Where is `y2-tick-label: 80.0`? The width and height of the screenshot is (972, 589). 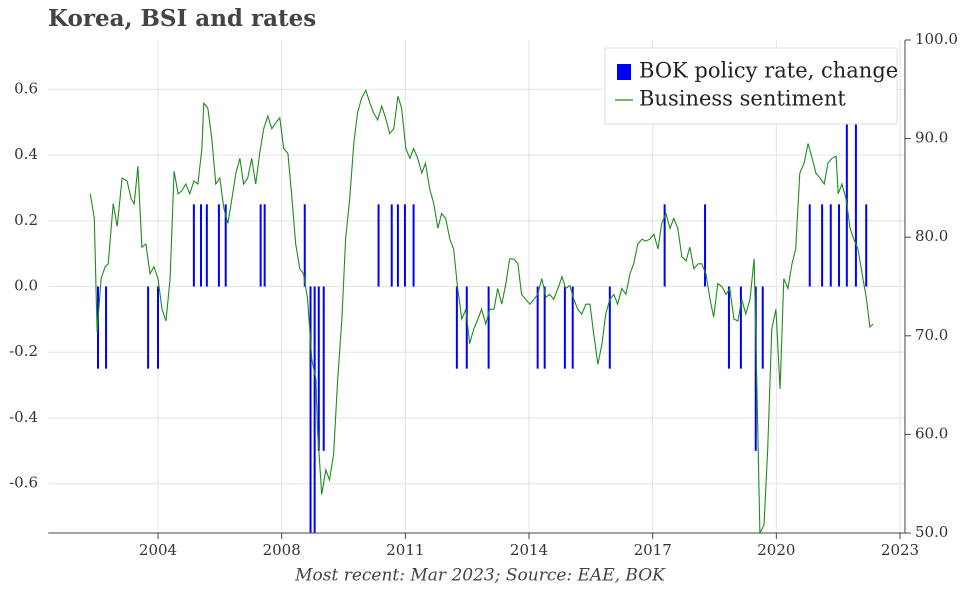
y2-tick-label: 80.0 is located at coordinates (931, 236).